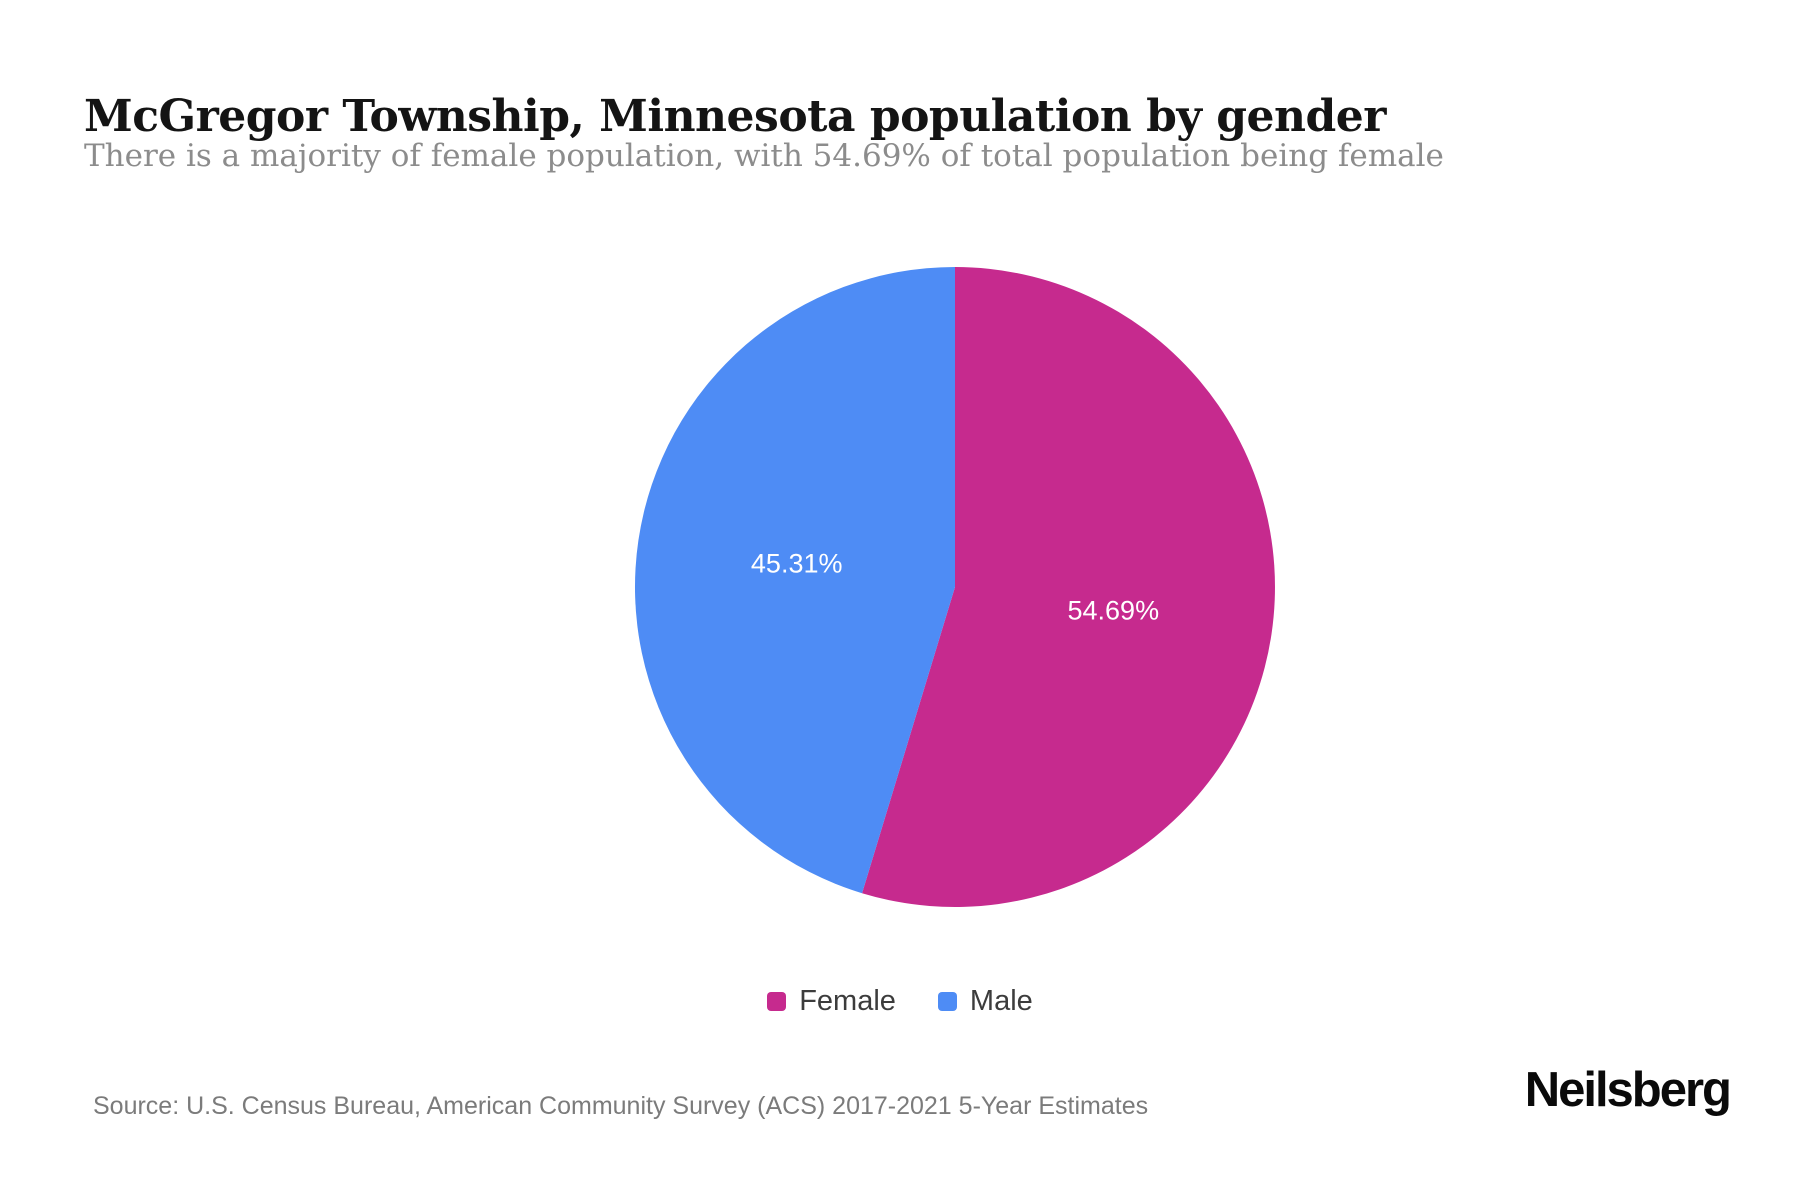  I want to click on legend-item-female: Female, so click(831, 1001).